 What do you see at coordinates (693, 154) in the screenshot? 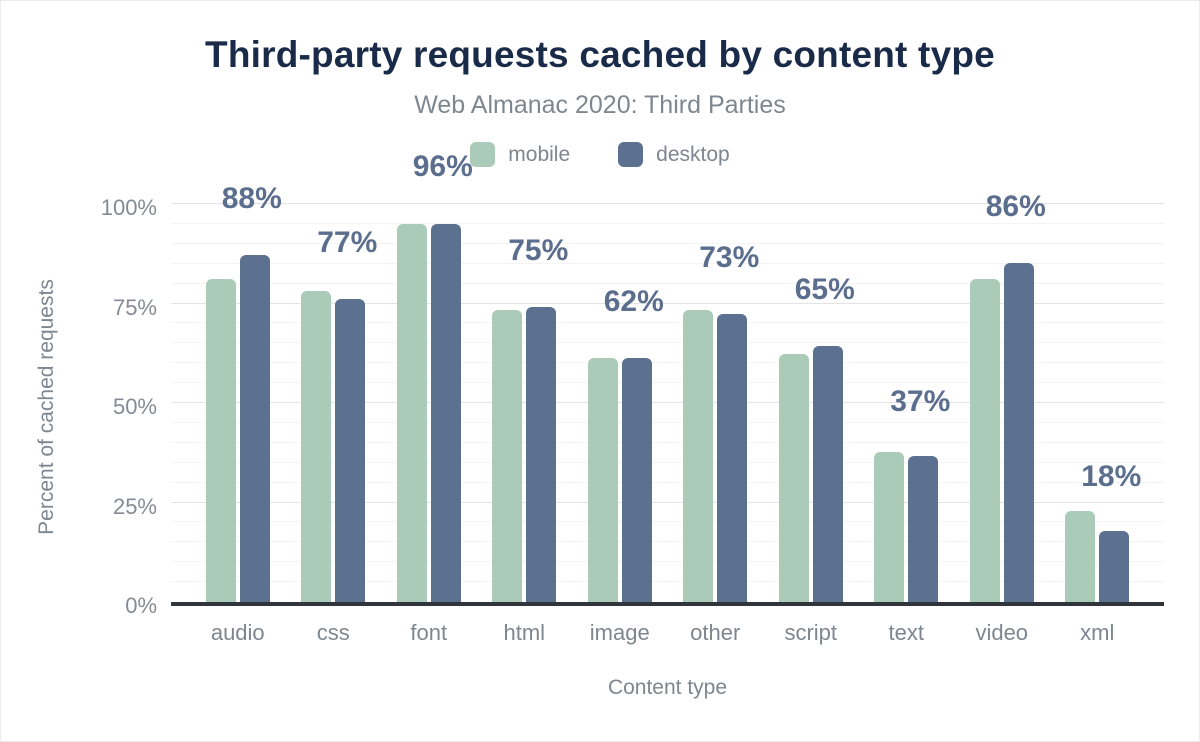
I see `legend-label-desktop: desktop` at bounding box center [693, 154].